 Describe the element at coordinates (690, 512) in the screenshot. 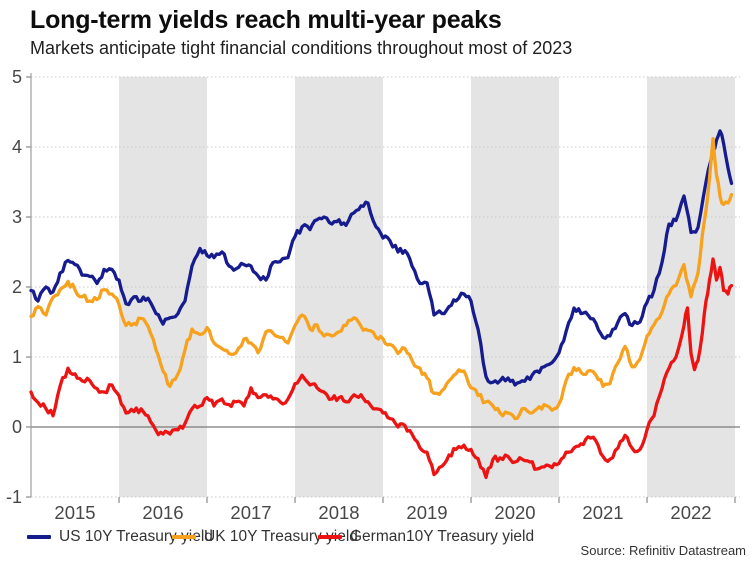

I see `x-year-label: 2022` at that location.